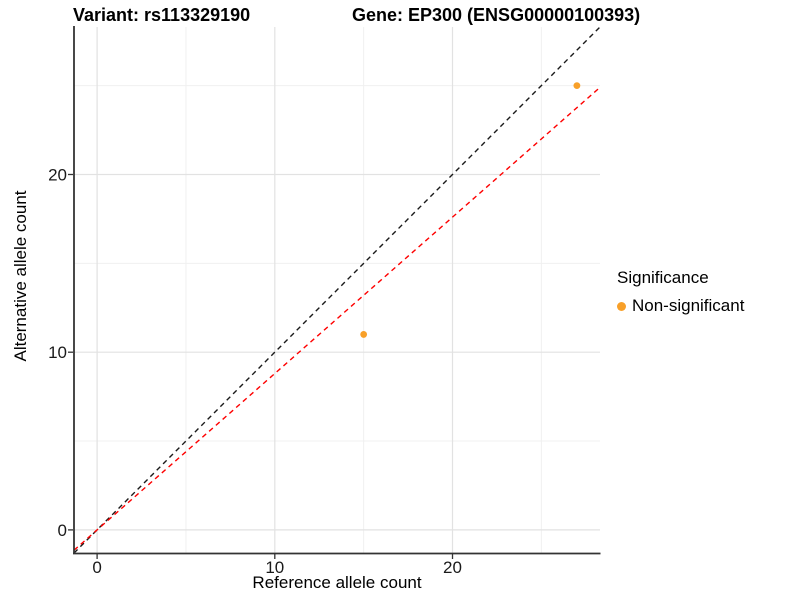 This screenshot has height=600, width=800. Describe the element at coordinates (162, 15) in the screenshot. I see `variant-title: Variant: rs113329190` at that location.